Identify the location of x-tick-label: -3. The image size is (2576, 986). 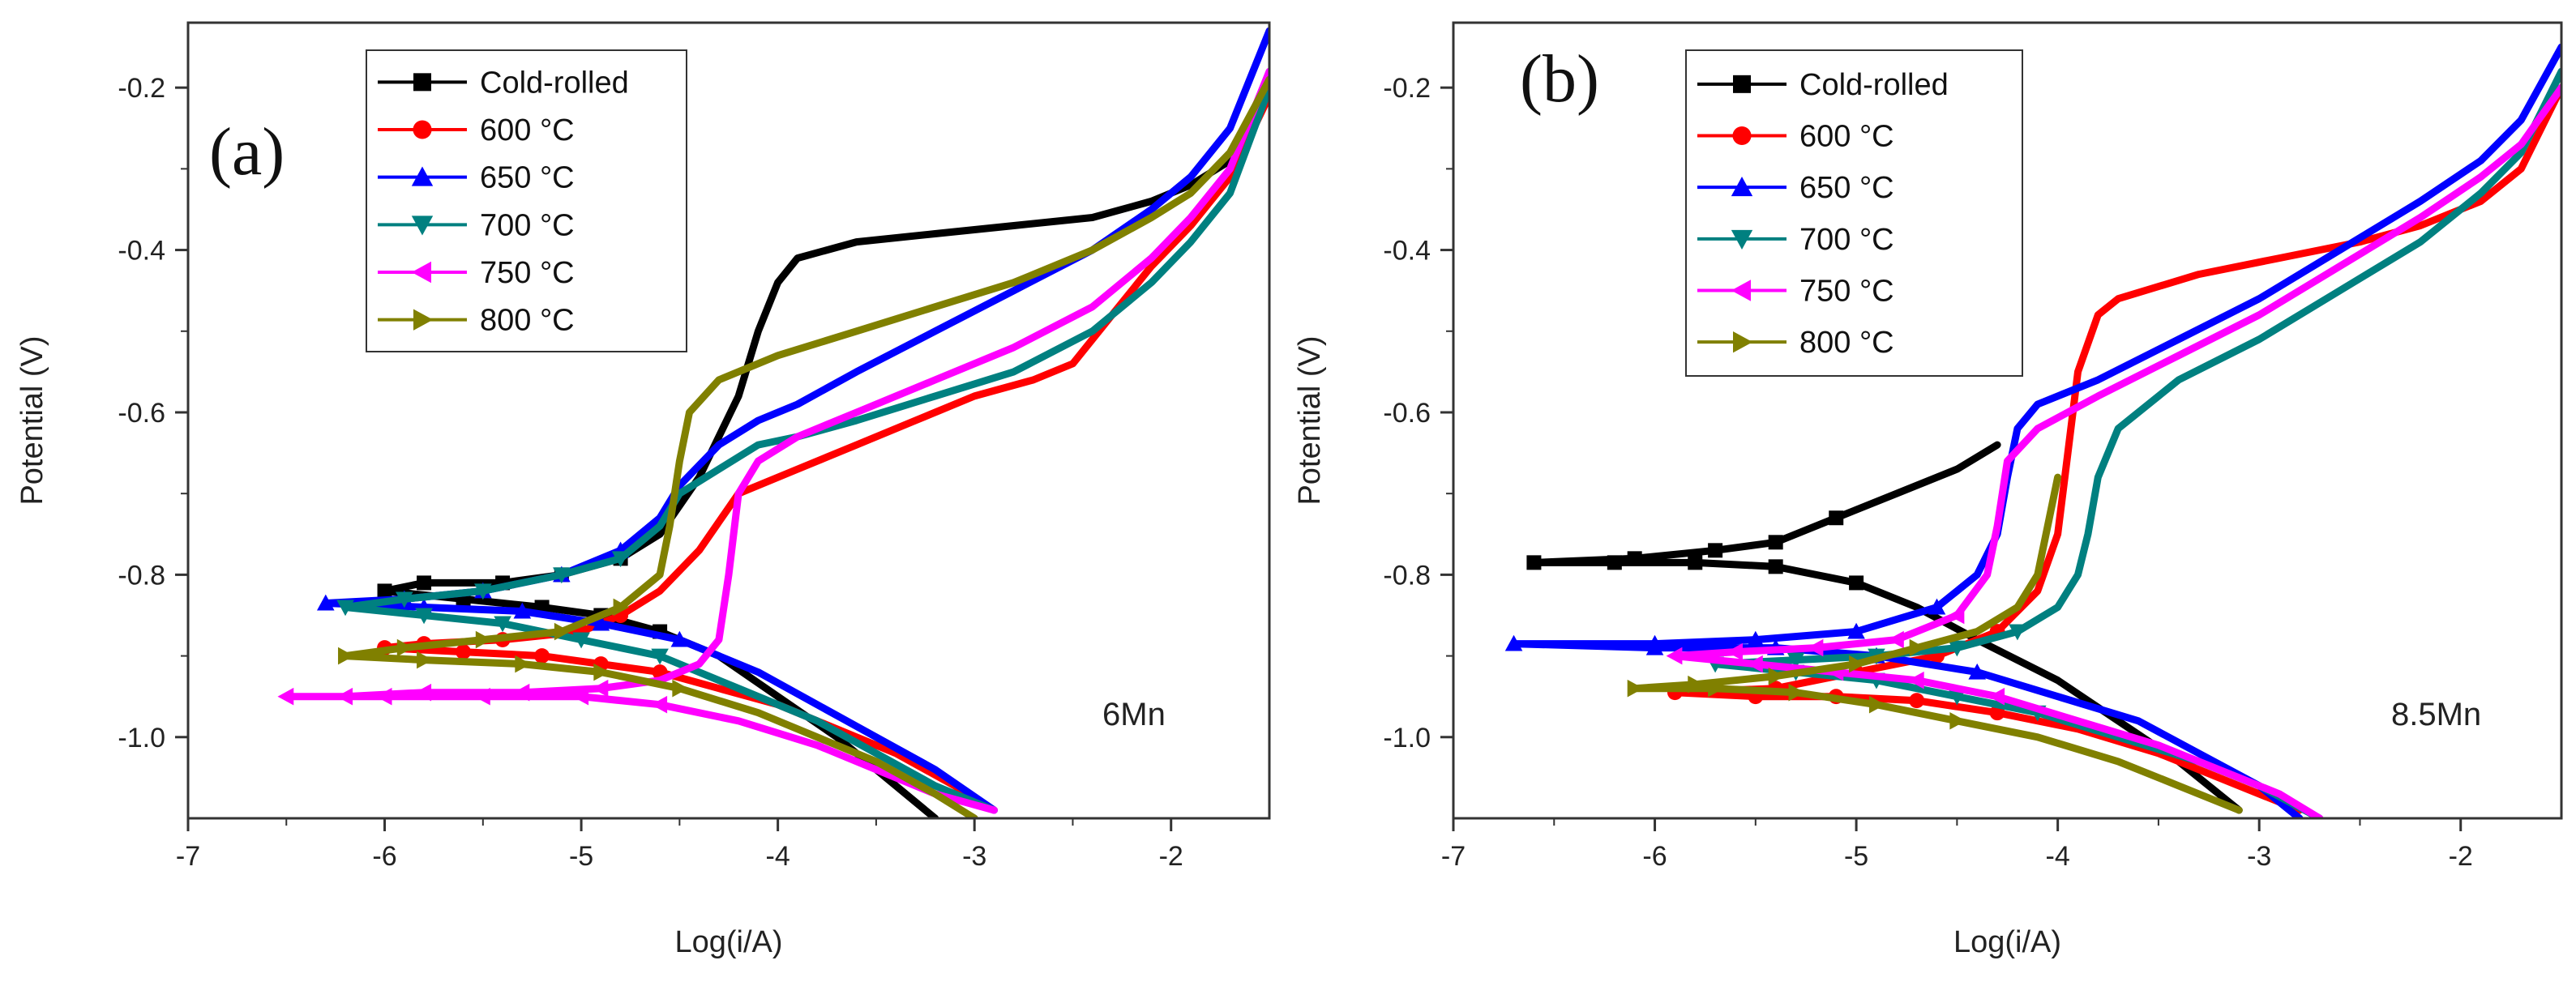
(974, 857).